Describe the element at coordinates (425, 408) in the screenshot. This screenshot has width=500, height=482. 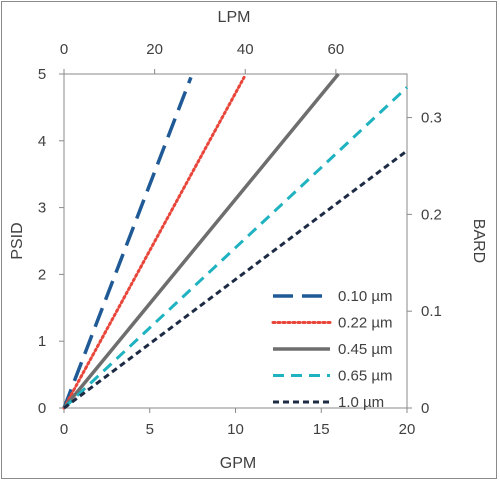
I see `y-right-tick-label: 0` at that location.